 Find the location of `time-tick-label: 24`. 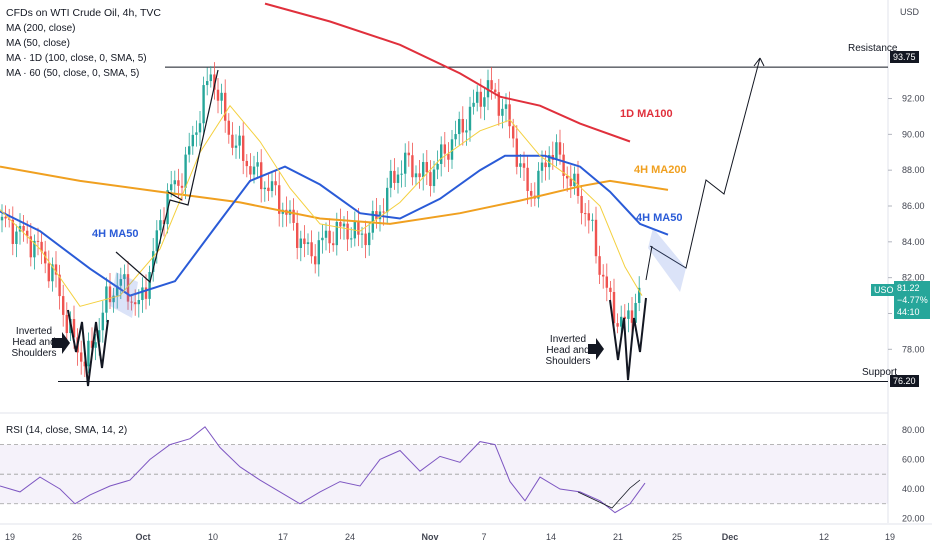

time-tick-label: 24 is located at coordinates (350, 537).